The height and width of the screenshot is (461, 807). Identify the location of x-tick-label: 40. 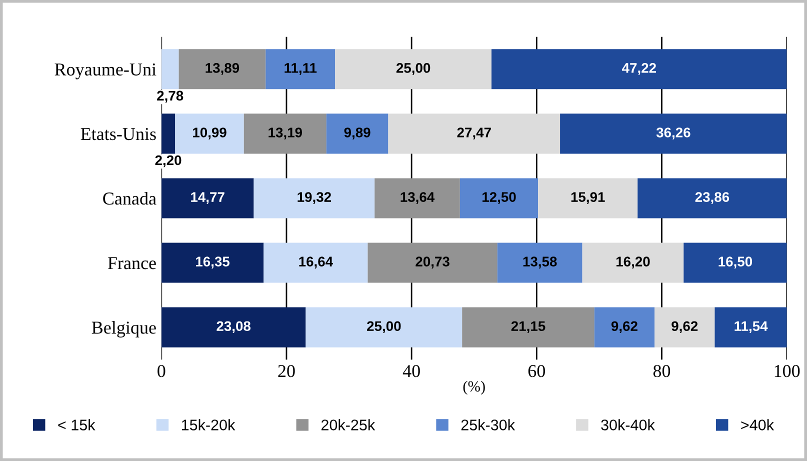
(411, 371).